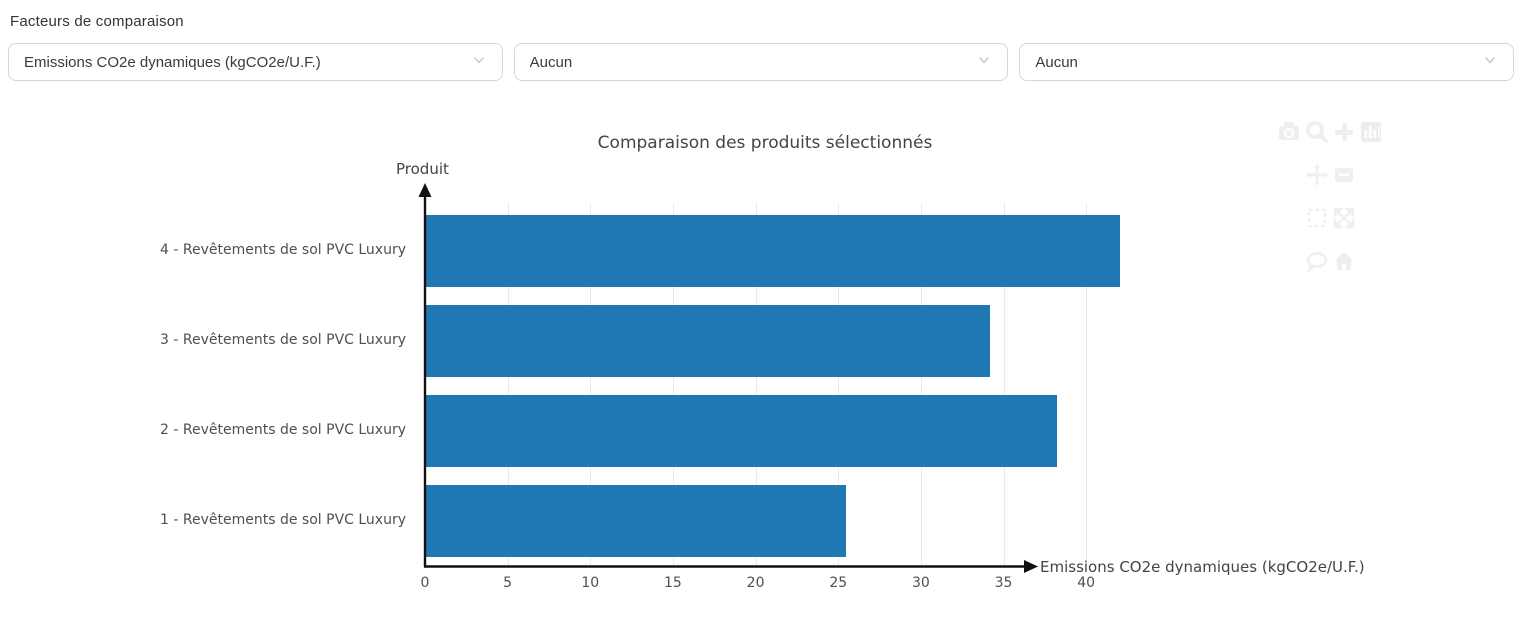 Image resolution: width=1530 pixels, height=628 pixels. Describe the element at coordinates (422, 169) in the screenshot. I see `y-axis-title: Produit` at that location.